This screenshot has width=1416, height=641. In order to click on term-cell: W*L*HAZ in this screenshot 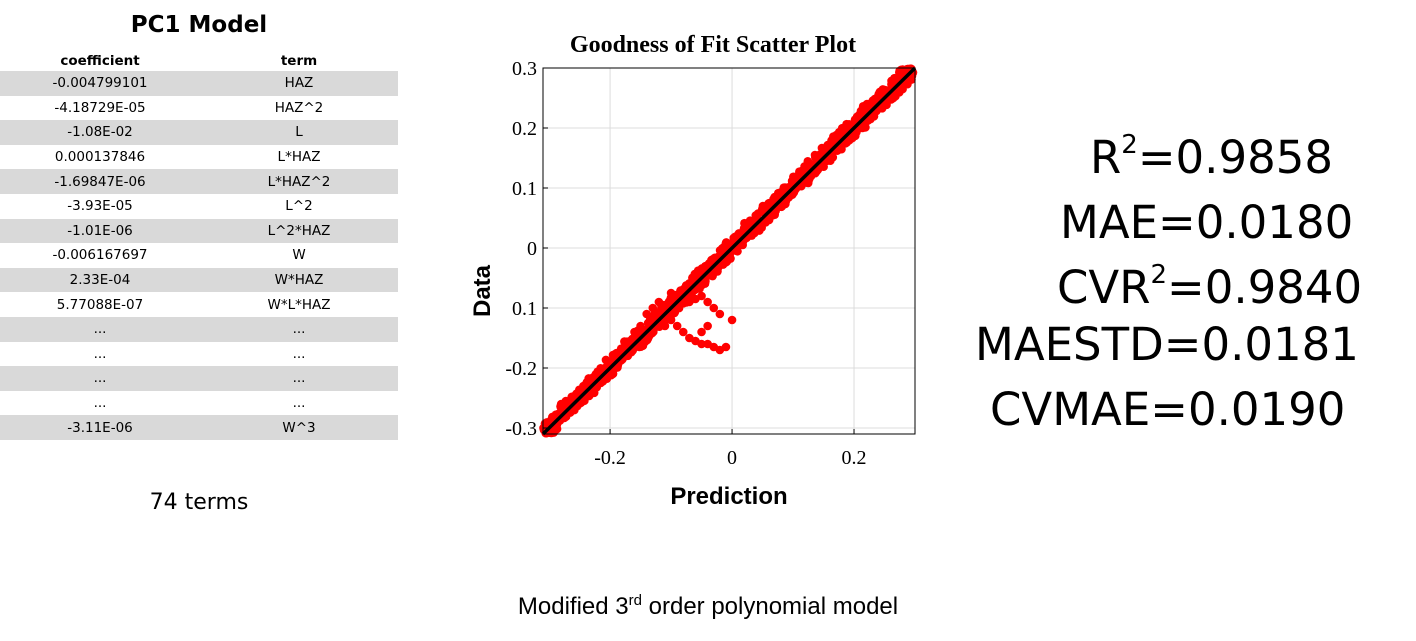, I will do `click(299, 304)`.